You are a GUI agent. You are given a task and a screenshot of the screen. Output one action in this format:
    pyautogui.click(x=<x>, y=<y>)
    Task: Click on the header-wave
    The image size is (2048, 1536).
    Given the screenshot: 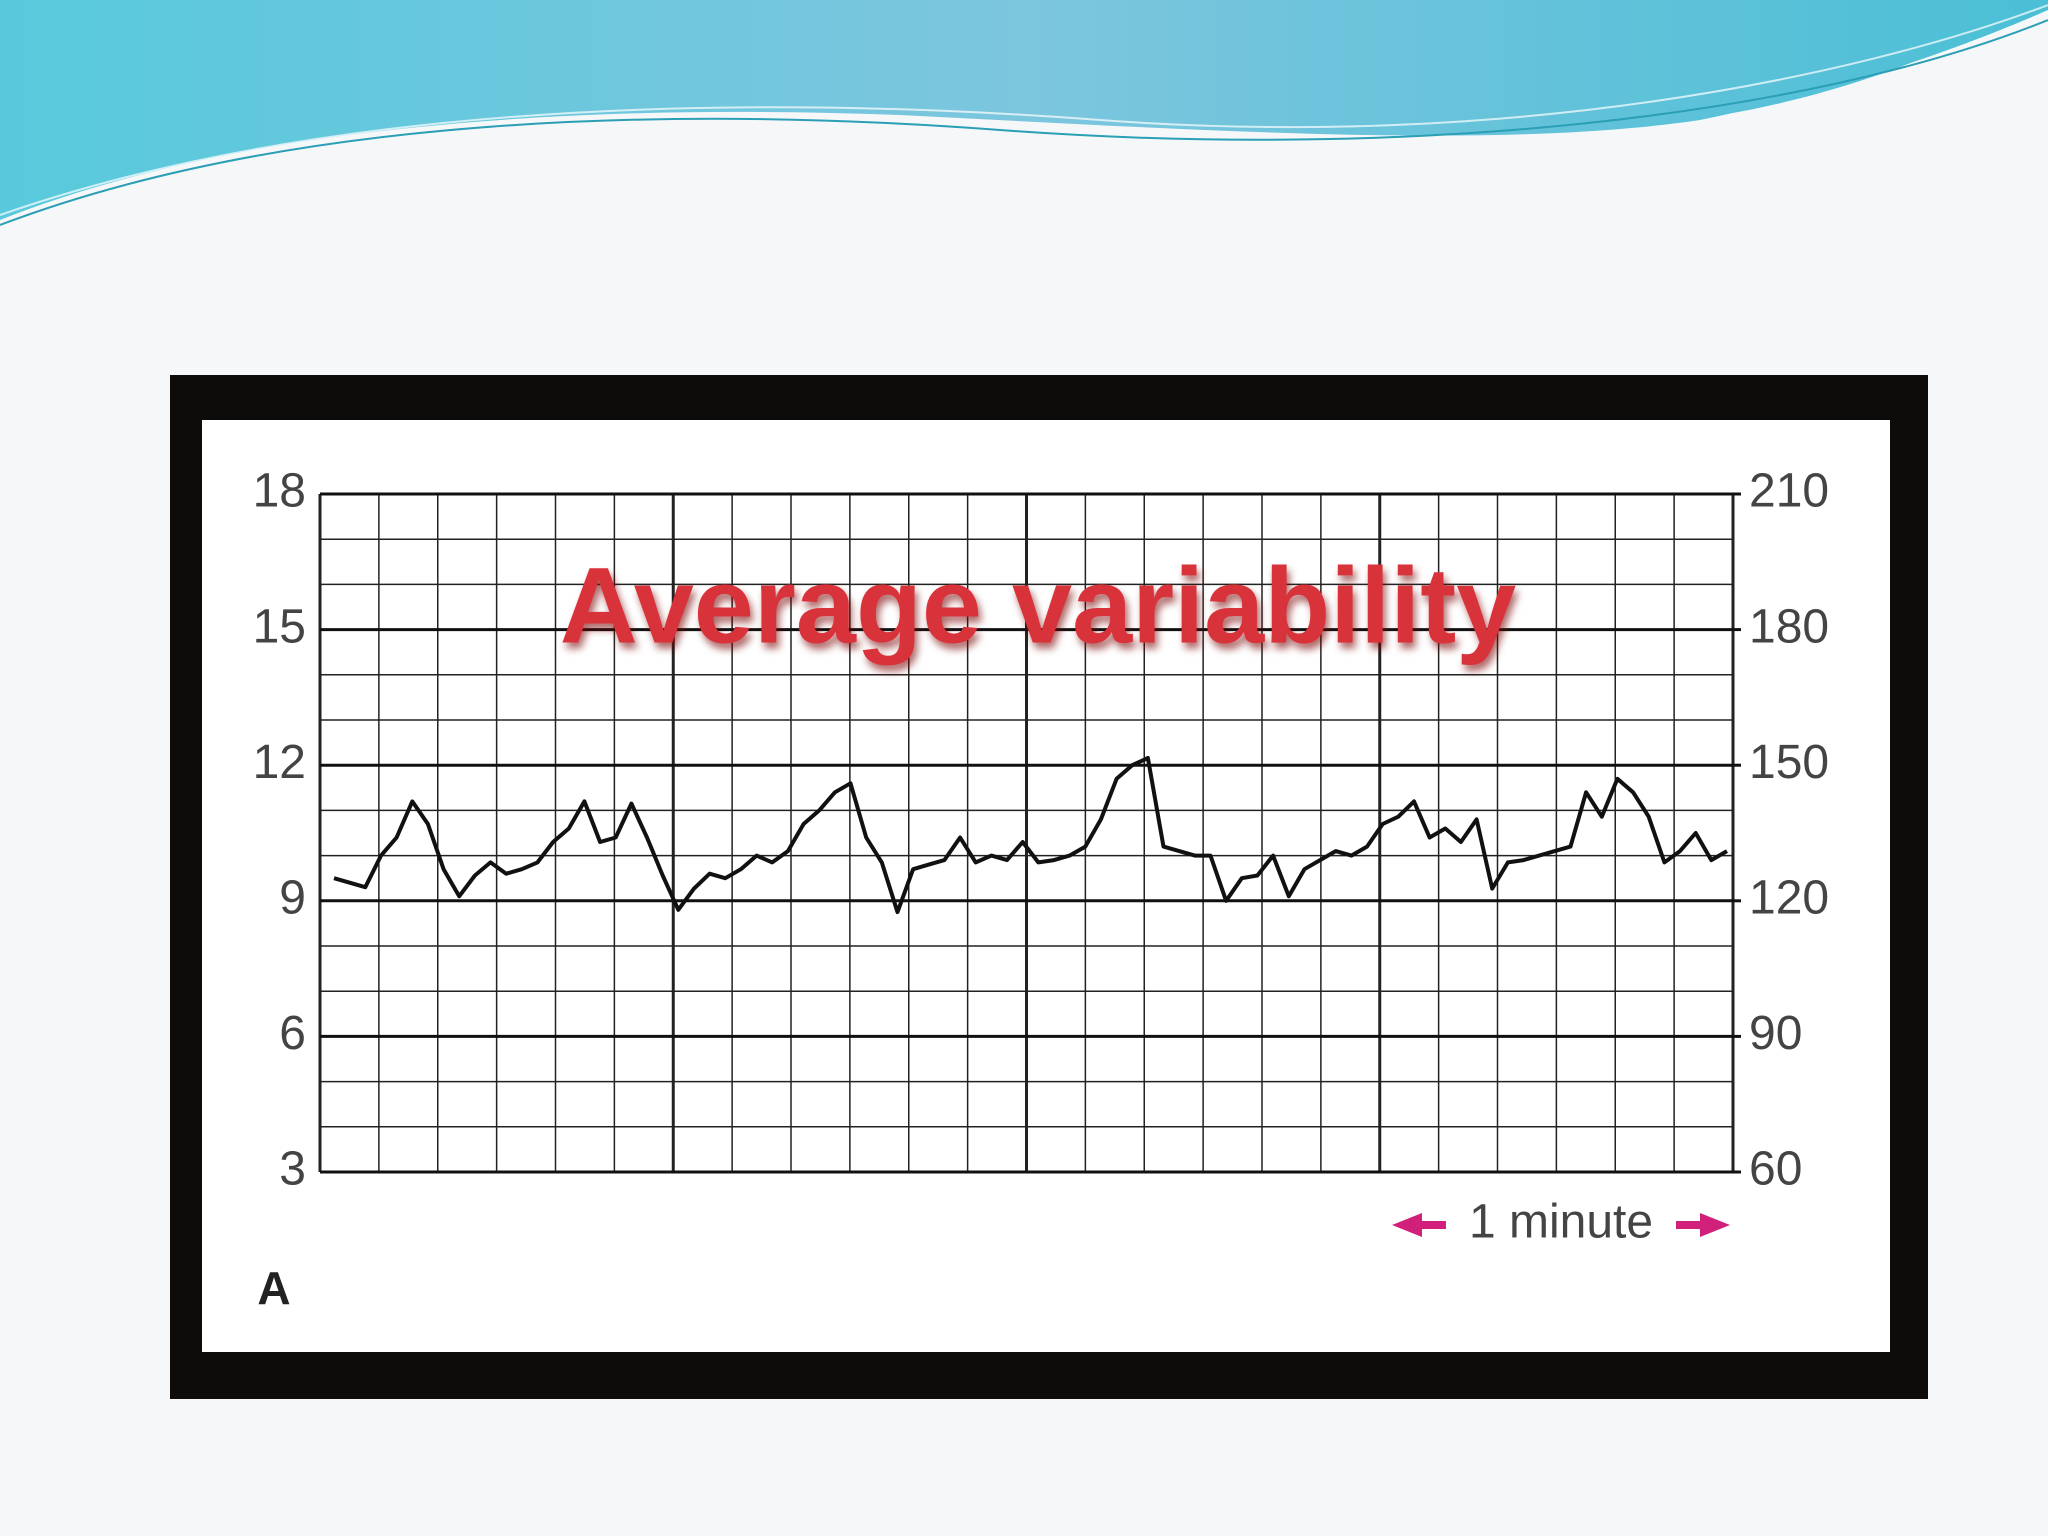 What is the action you would take?
    pyautogui.click(x=1024, y=110)
    